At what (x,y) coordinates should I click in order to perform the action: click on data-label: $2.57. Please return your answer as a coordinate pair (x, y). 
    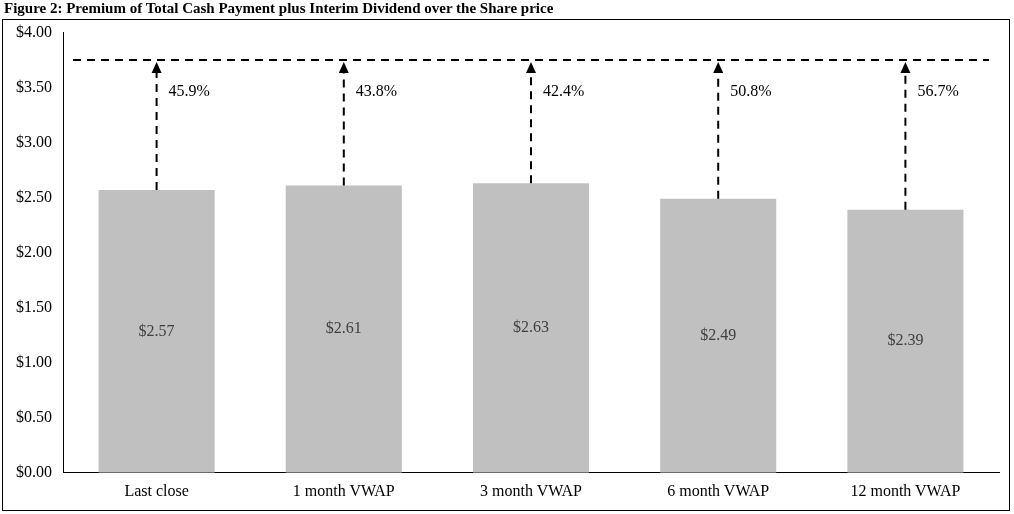
    Looking at the image, I should click on (156, 330).